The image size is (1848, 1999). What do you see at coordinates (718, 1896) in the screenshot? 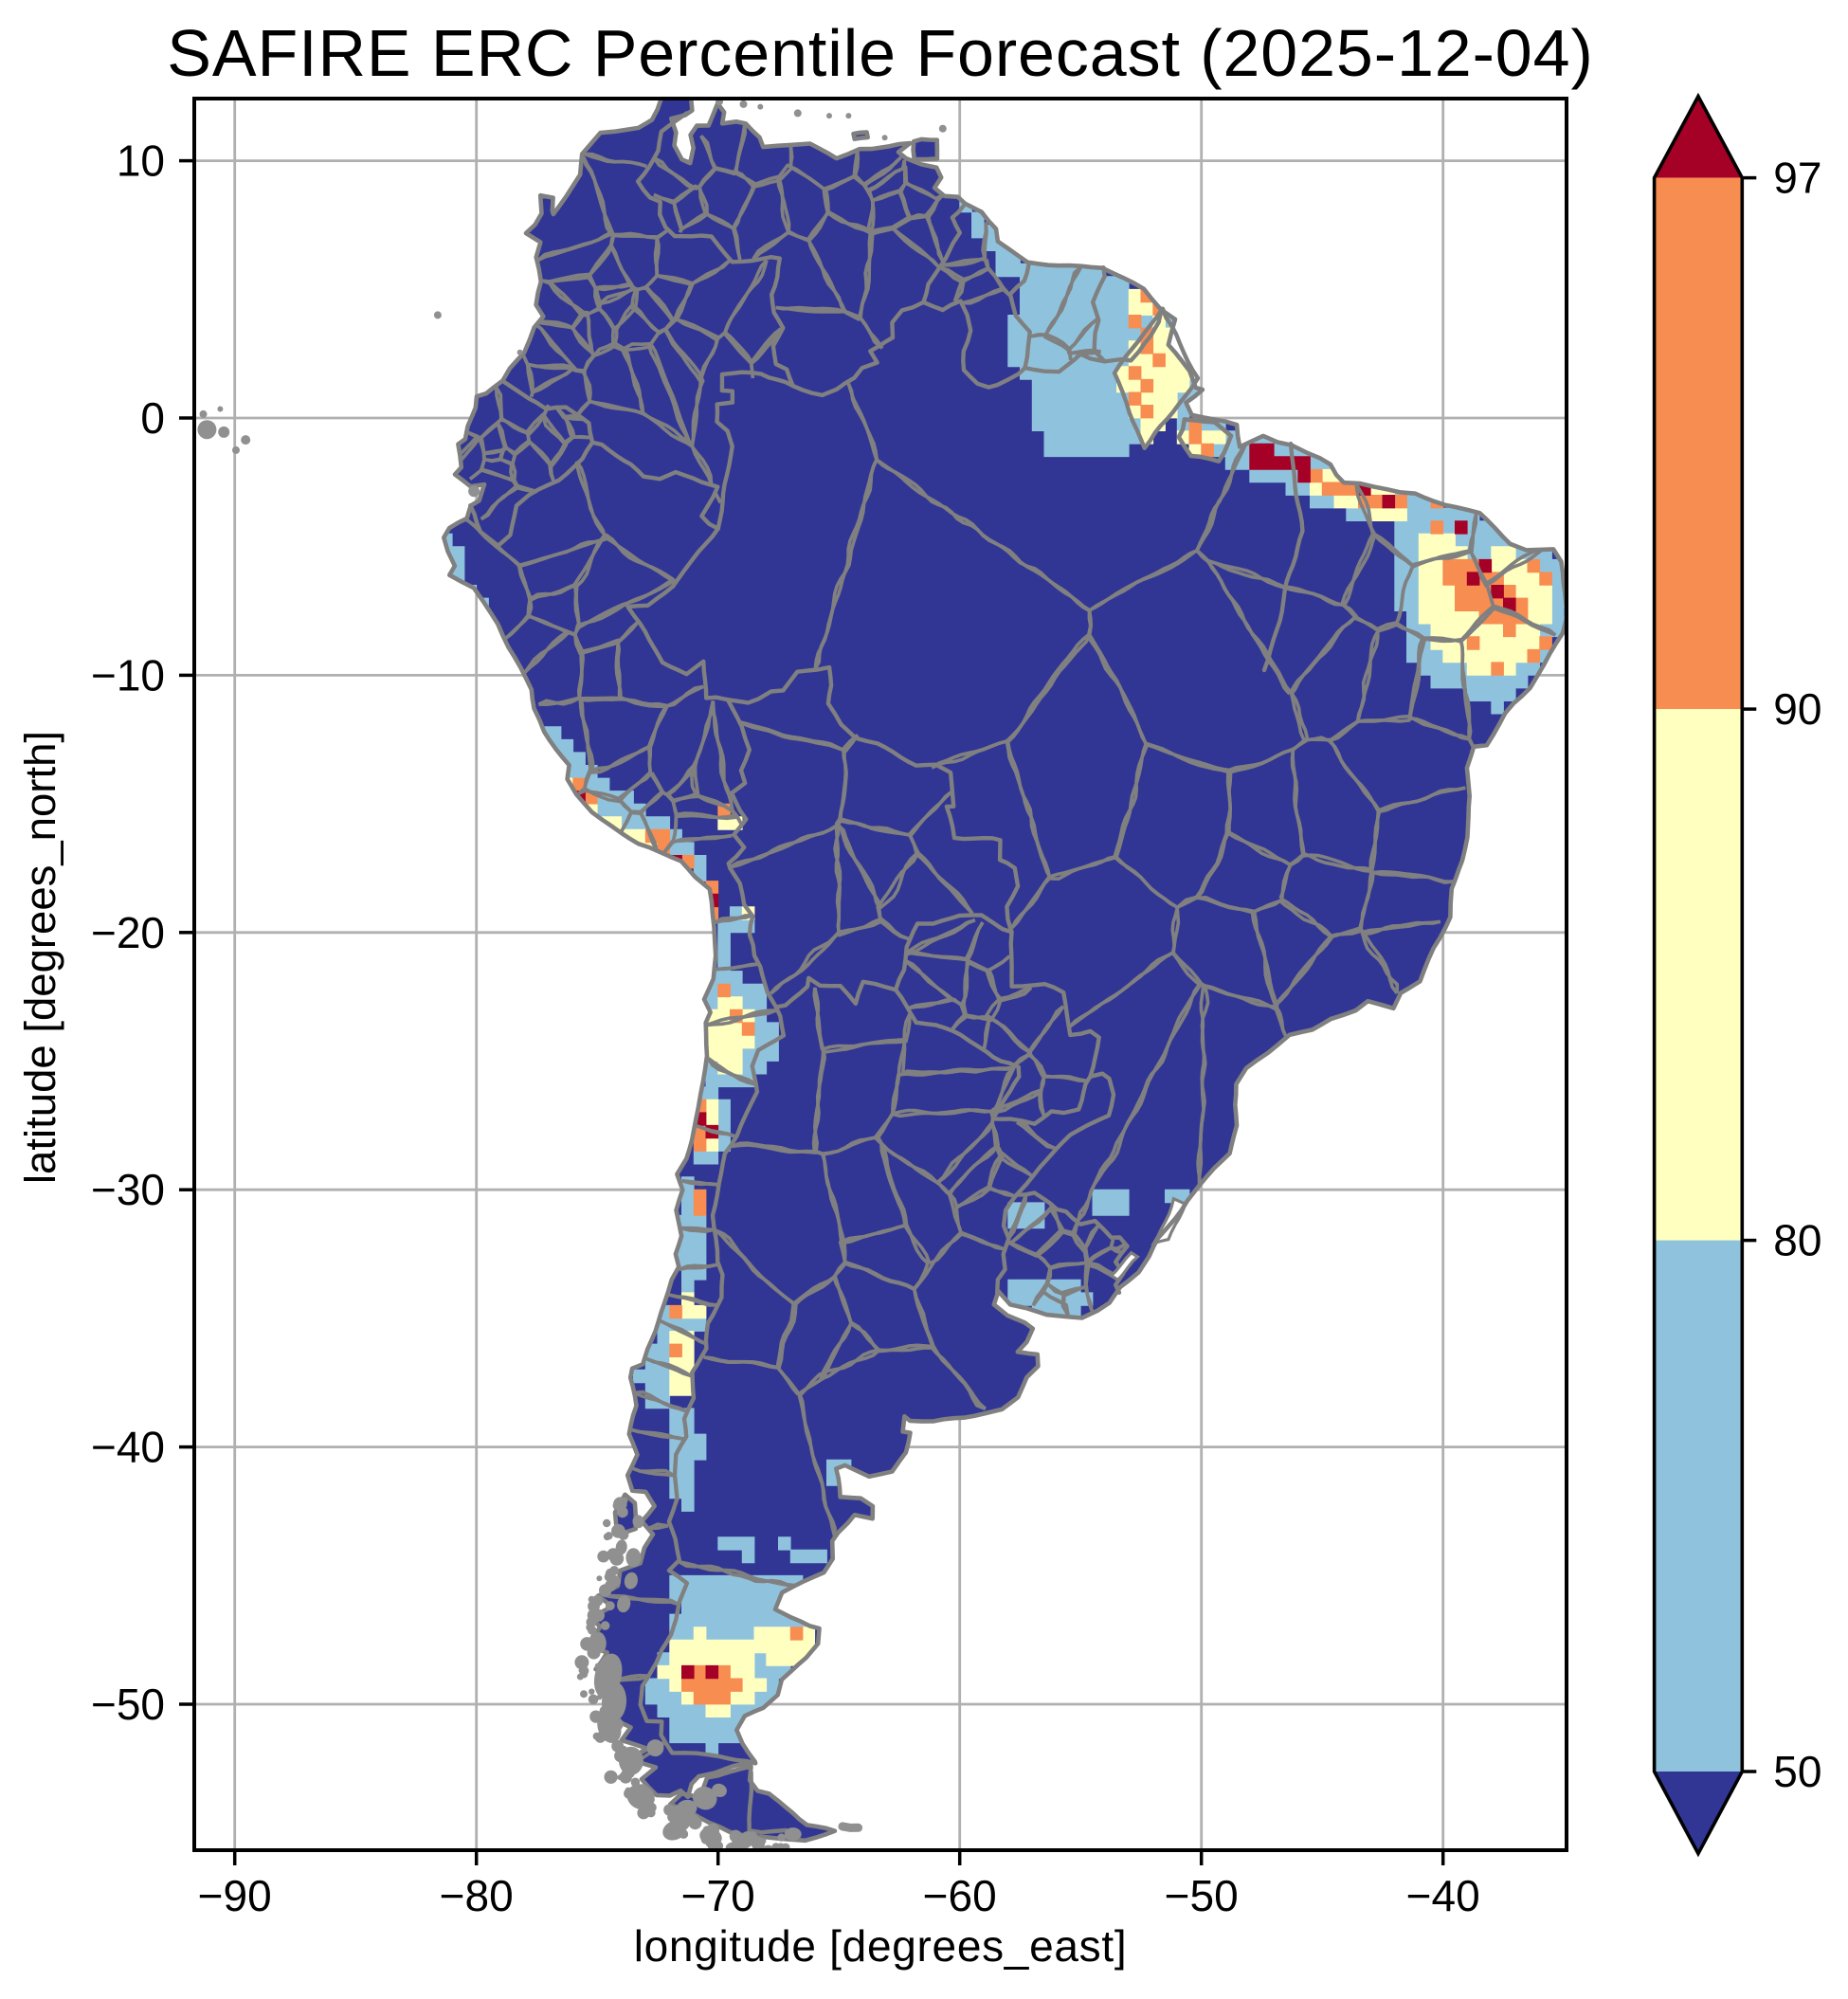
I see `svg-text: −70` at bounding box center [718, 1896].